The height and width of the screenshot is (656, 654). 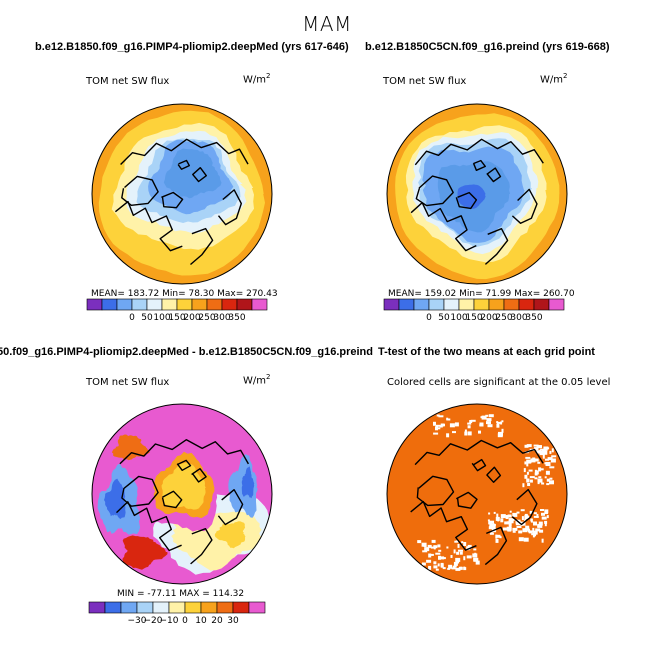 What do you see at coordinates (233, 621) in the screenshot?
I see `colorbar-bottom-left-tick-label: 30` at bounding box center [233, 621].